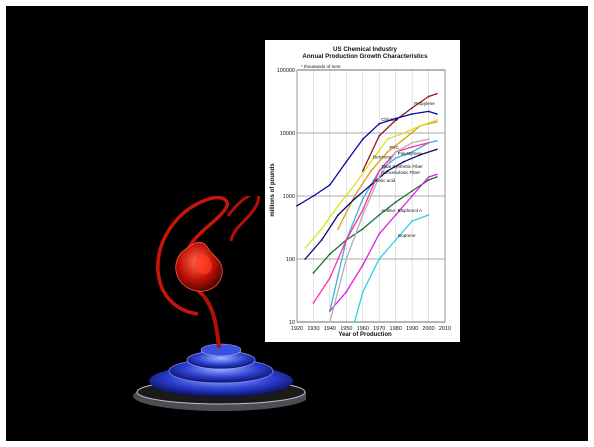 The width and height of the screenshot is (594, 447). What do you see at coordinates (290, 260) in the screenshot?
I see `y-tick-label: 100` at bounding box center [290, 260].